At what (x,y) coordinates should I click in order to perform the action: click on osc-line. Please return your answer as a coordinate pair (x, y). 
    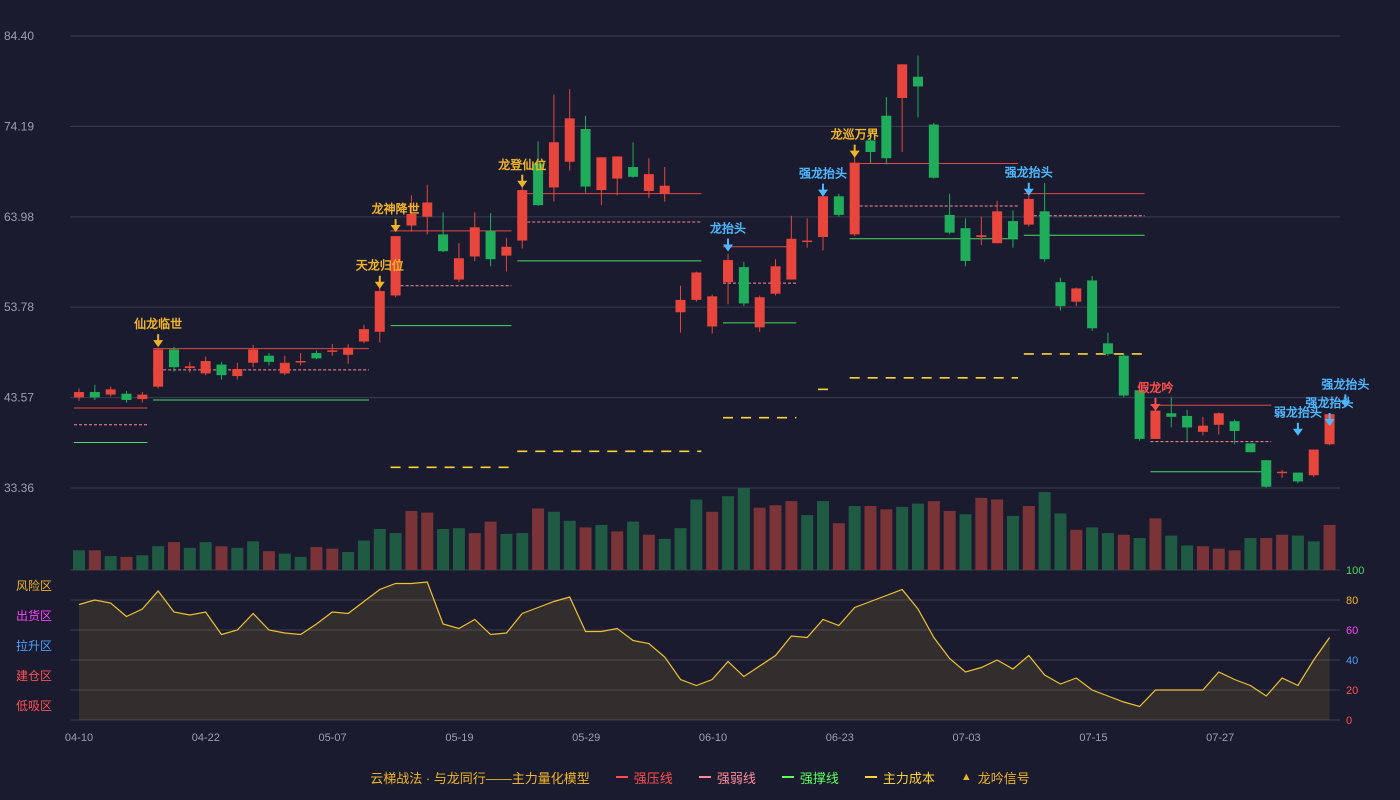
    Looking at the image, I should click on (704, 644).